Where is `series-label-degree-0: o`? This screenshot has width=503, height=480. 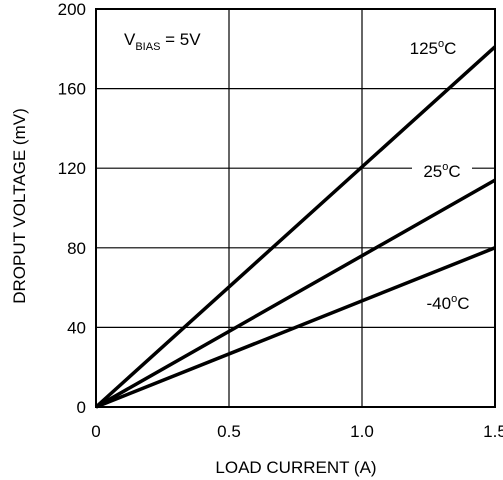 series-label-degree-0: o is located at coordinates (441, 44).